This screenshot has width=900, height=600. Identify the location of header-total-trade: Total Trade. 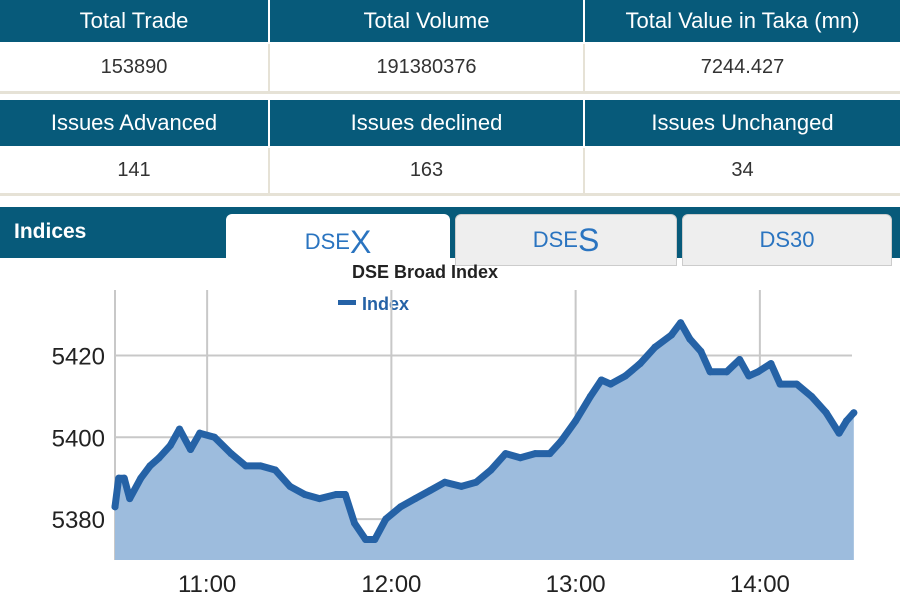
(135, 21).